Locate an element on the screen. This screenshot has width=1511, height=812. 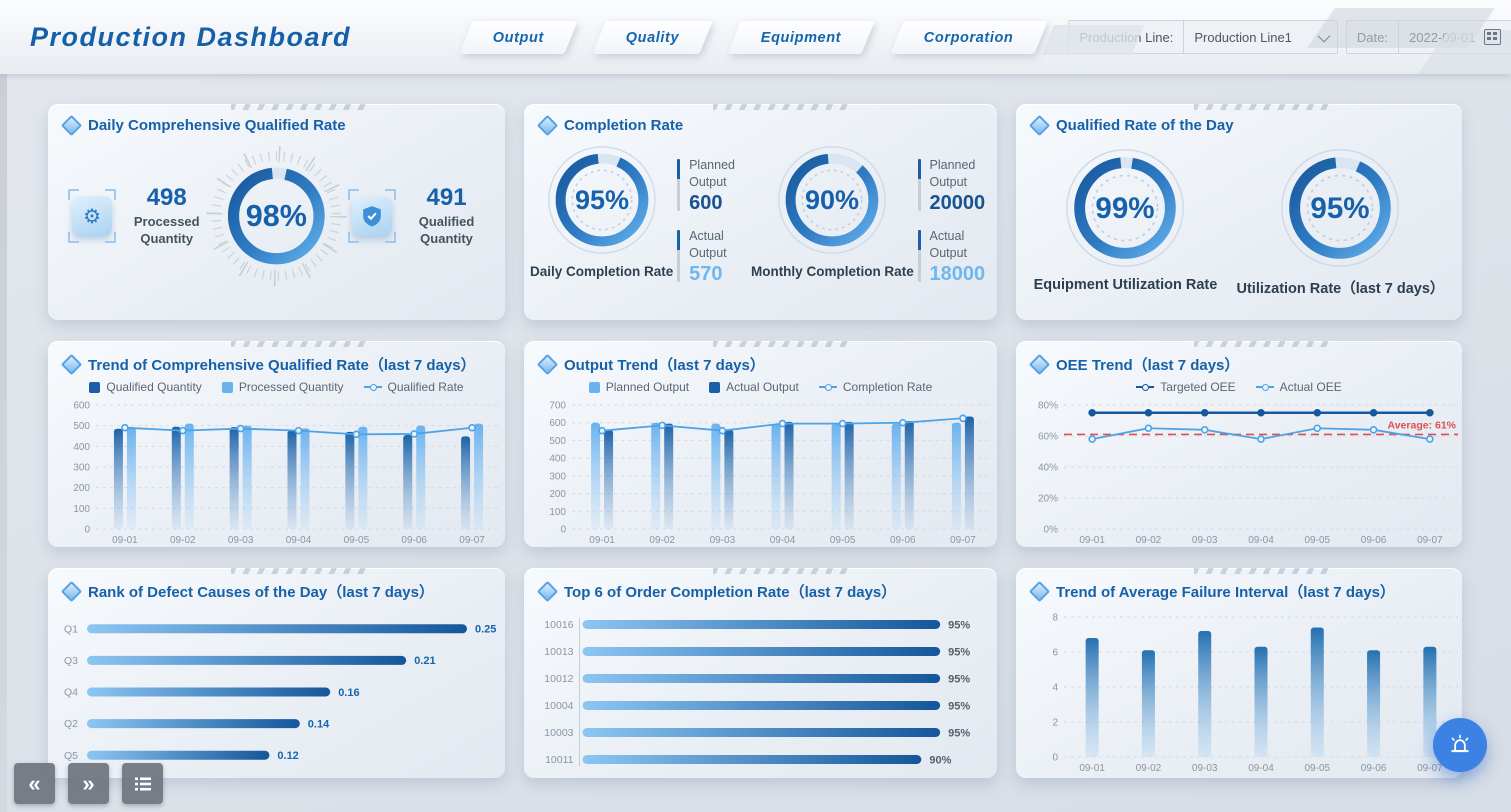
svg-text: 10004 is located at coordinates (558, 706).